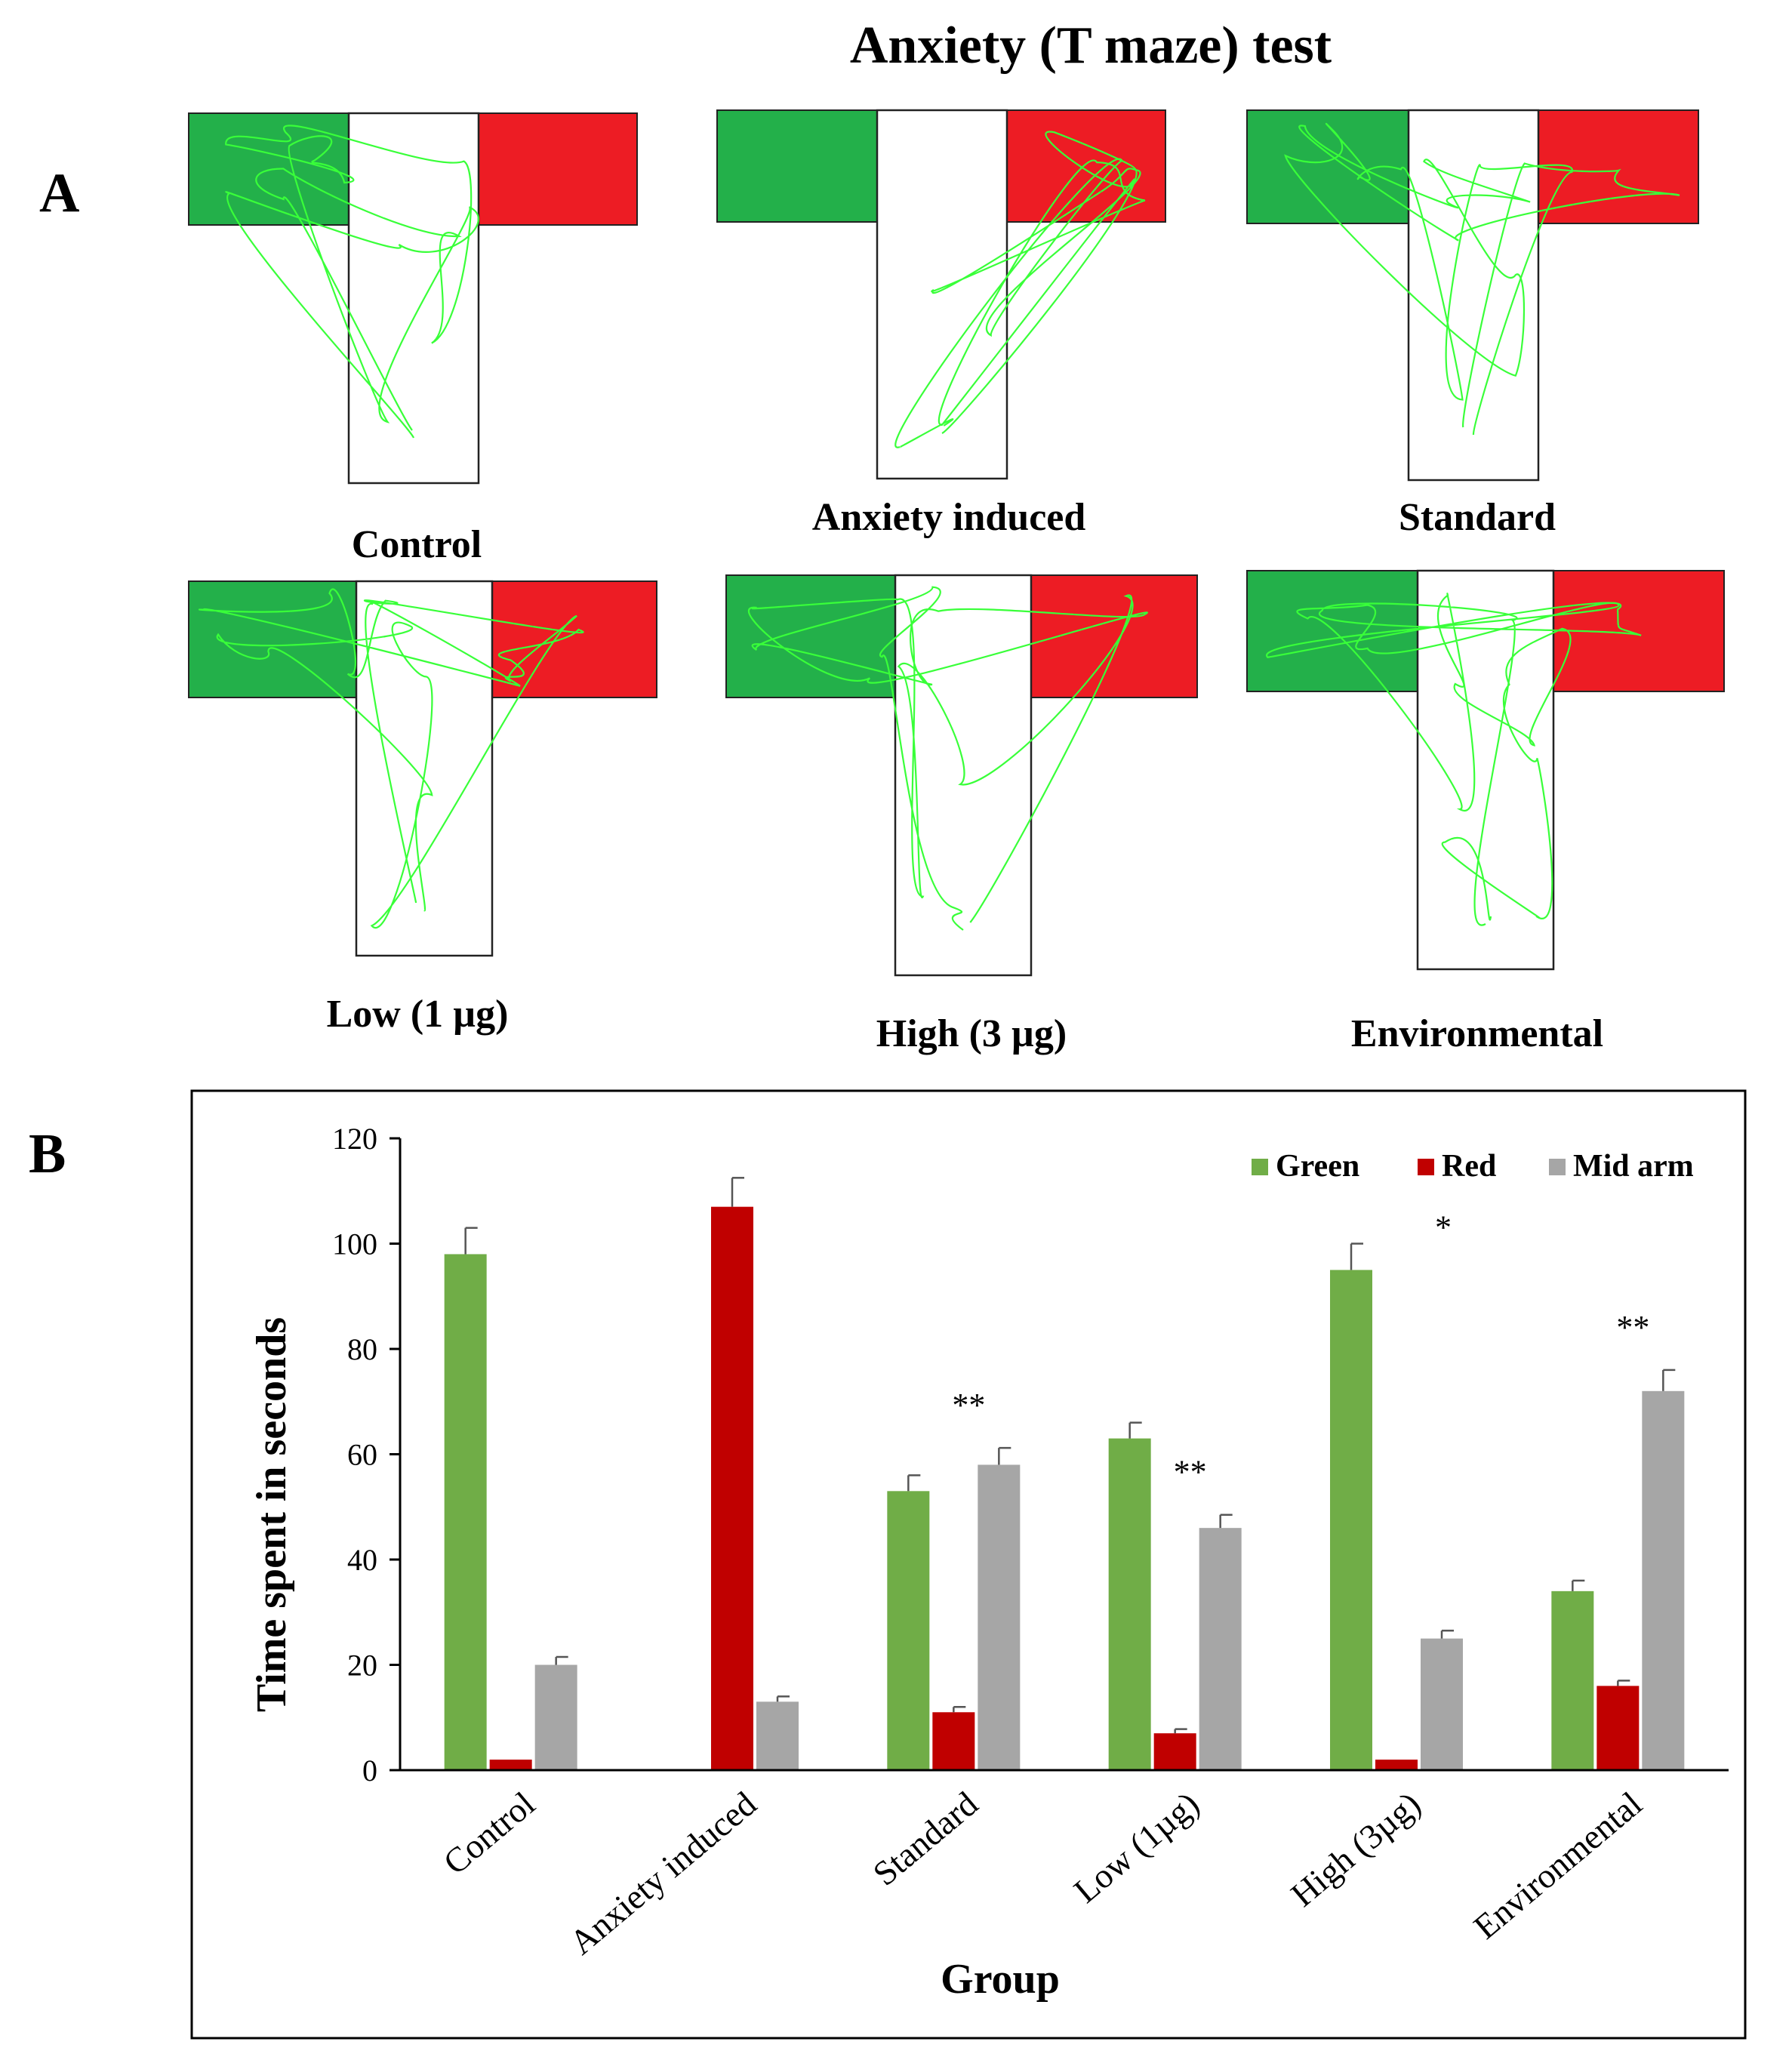 This screenshot has width=1792, height=2057. I want to click on x-tick-label: Anxiety induced, so click(663, 1873).